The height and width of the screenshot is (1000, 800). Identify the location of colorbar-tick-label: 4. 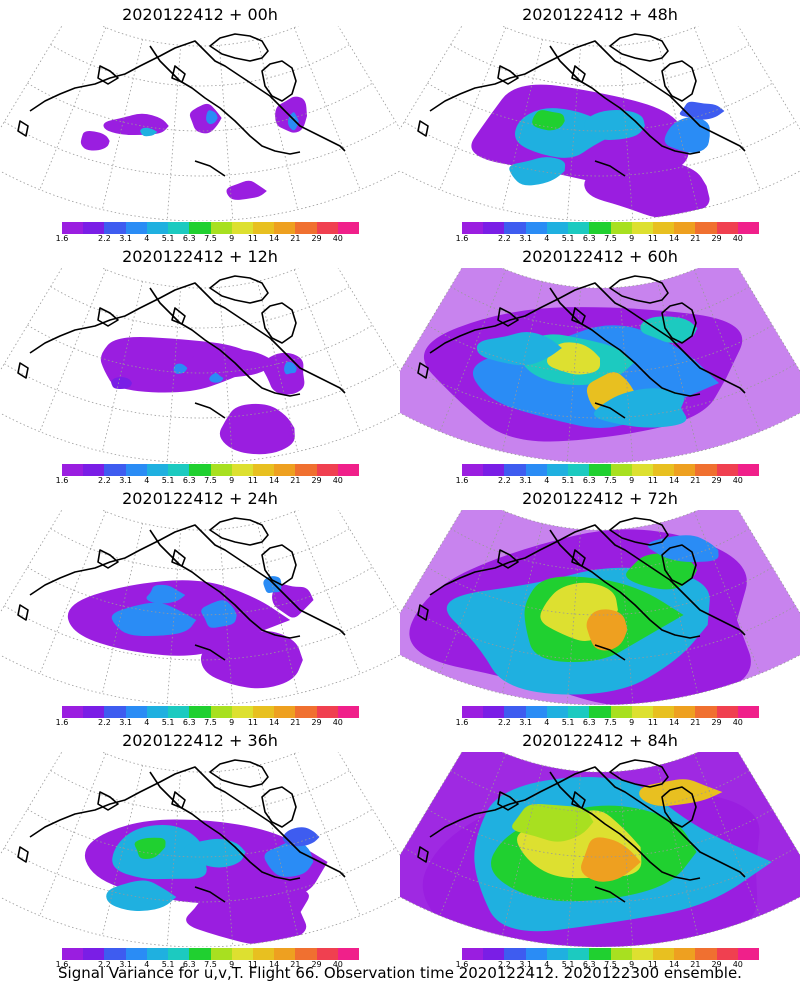
(547, 722).